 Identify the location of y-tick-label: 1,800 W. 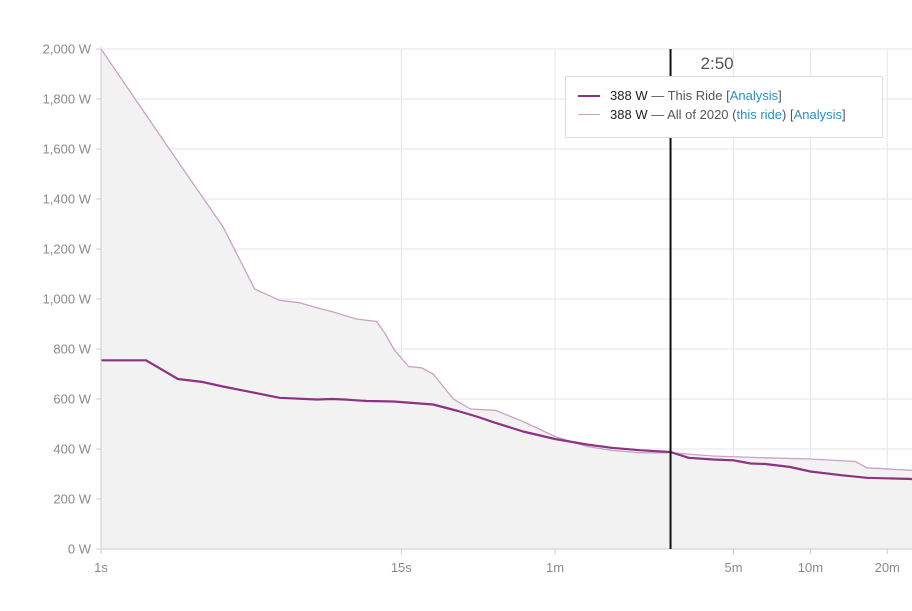
(67, 99).